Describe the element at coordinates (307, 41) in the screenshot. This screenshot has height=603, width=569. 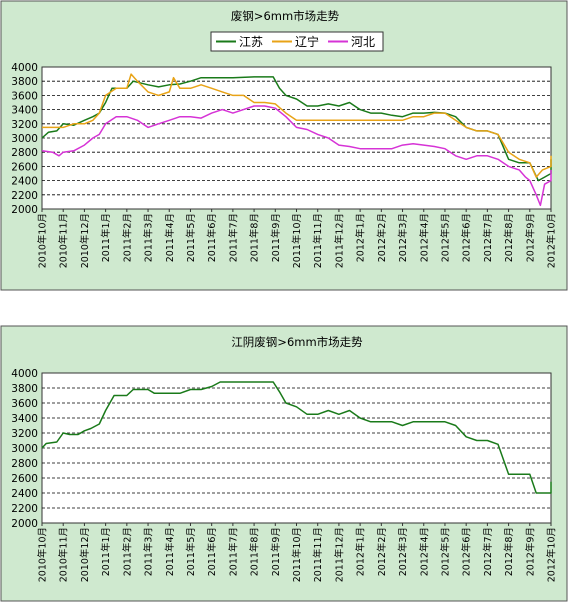
I see `legend-label-liaoning: 辽宁` at that location.